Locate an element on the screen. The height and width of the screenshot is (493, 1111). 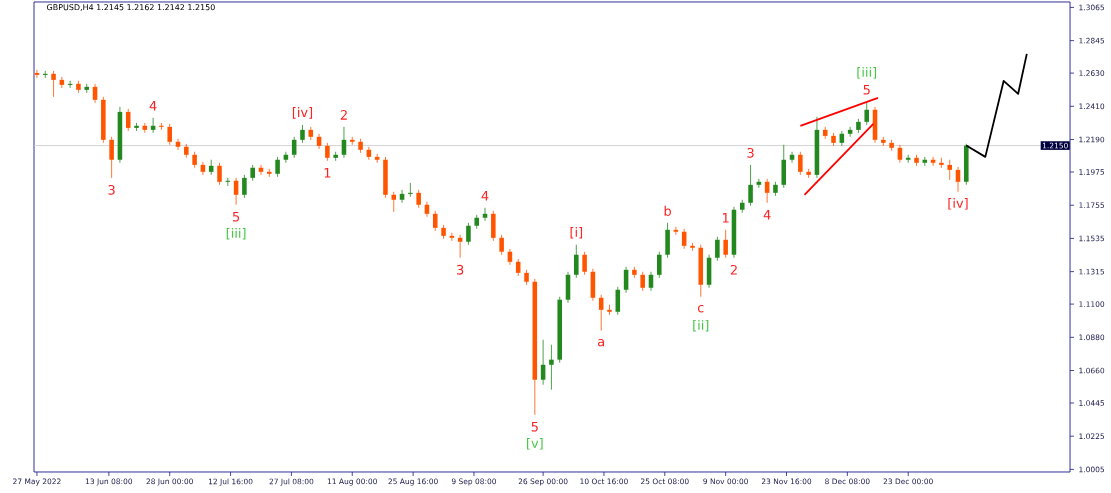
annotation: c is located at coordinates (700, 308).